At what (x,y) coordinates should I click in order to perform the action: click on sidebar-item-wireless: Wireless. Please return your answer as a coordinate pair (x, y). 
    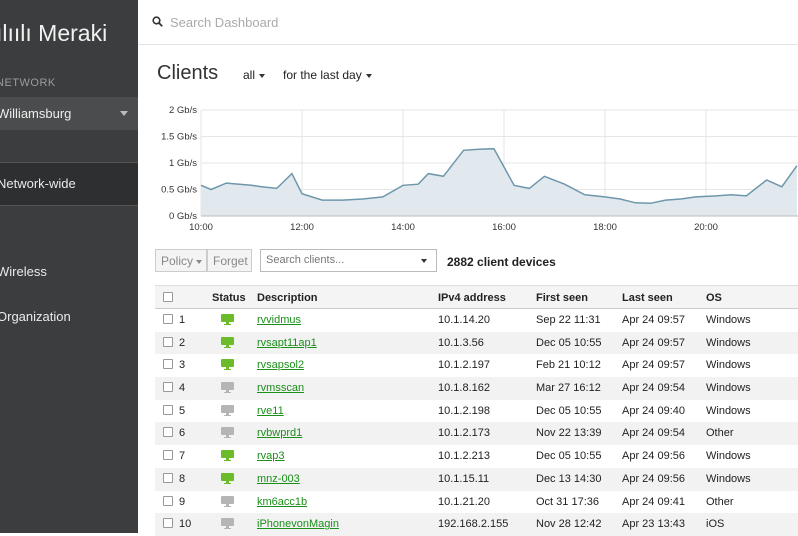
    Looking at the image, I should click on (69, 273).